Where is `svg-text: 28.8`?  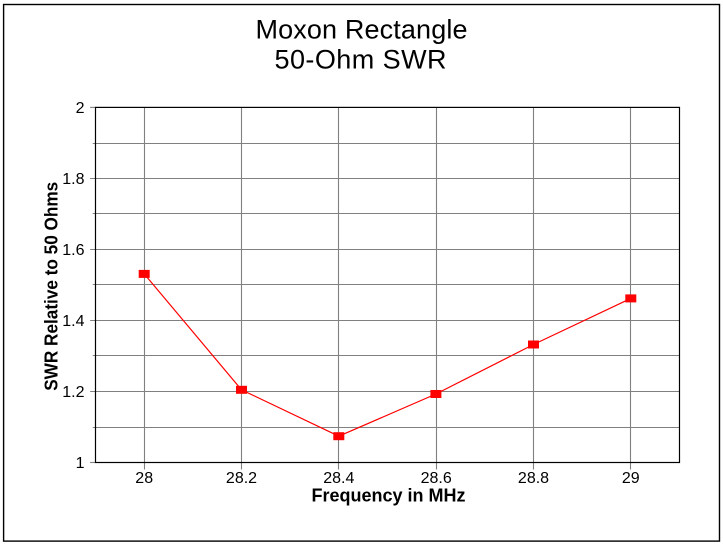 svg-text: 28.8 is located at coordinates (533, 478).